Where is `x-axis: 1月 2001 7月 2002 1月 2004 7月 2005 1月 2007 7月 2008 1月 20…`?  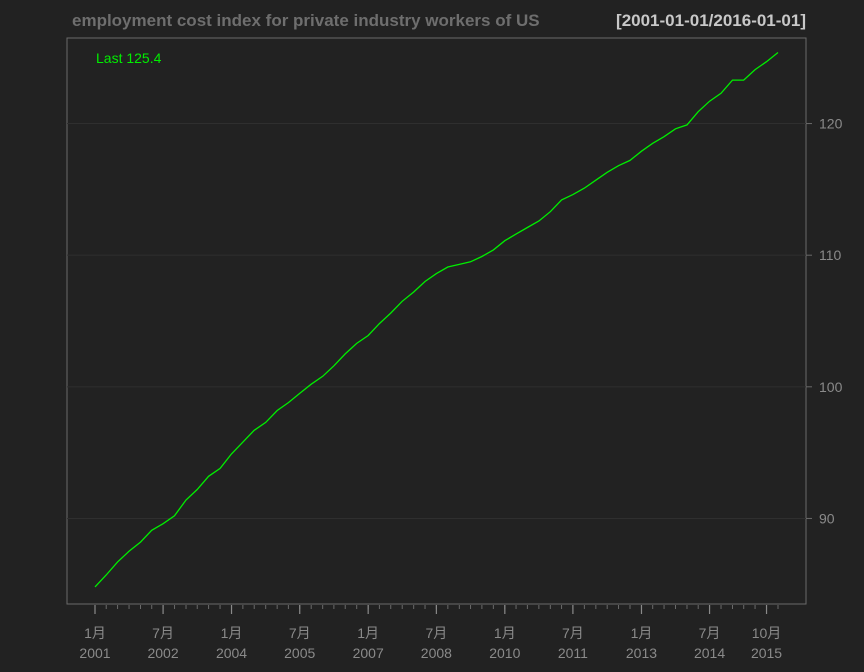
x-axis: 1月 2001 7月 2002 1月 2004 7月 2005 1月 2007 7月 2008 1月 20… is located at coordinates (430, 633).